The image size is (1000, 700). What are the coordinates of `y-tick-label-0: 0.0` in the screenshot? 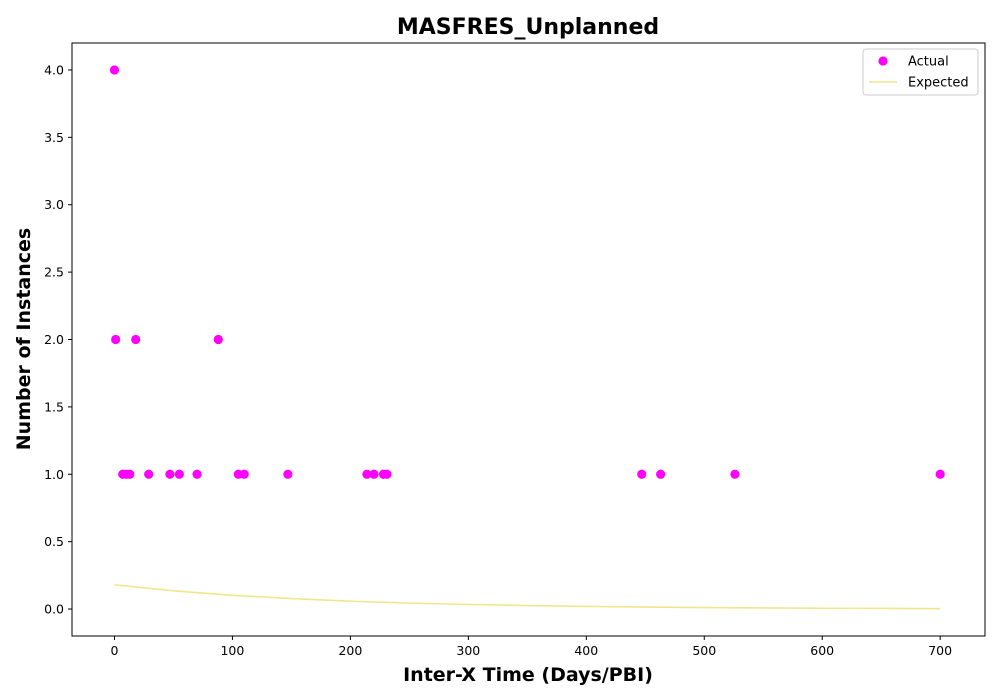 It's located at (54, 609).